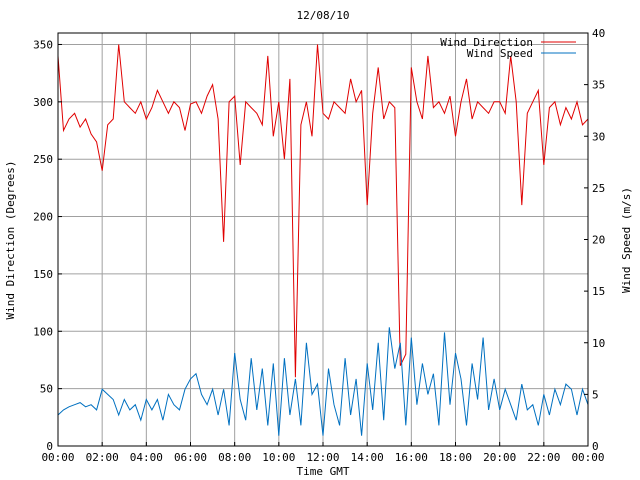 The width and height of the screenshot is (640, 480). Describe the element at coordinates (190, 457) in the screenshot. I see `x-tick-label: 06:00` at that location.